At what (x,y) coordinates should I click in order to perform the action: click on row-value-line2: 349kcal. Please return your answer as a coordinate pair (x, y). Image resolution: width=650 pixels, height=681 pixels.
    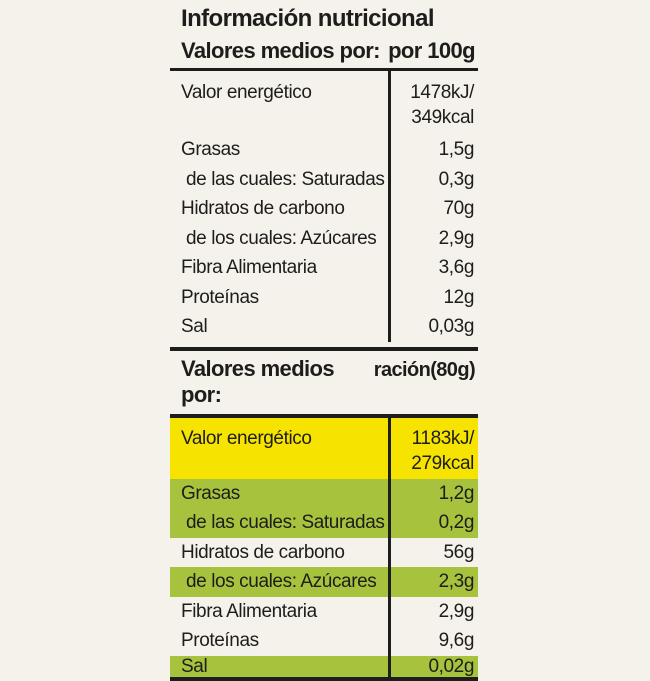
    Looking at the image, I should click on (442, 117).